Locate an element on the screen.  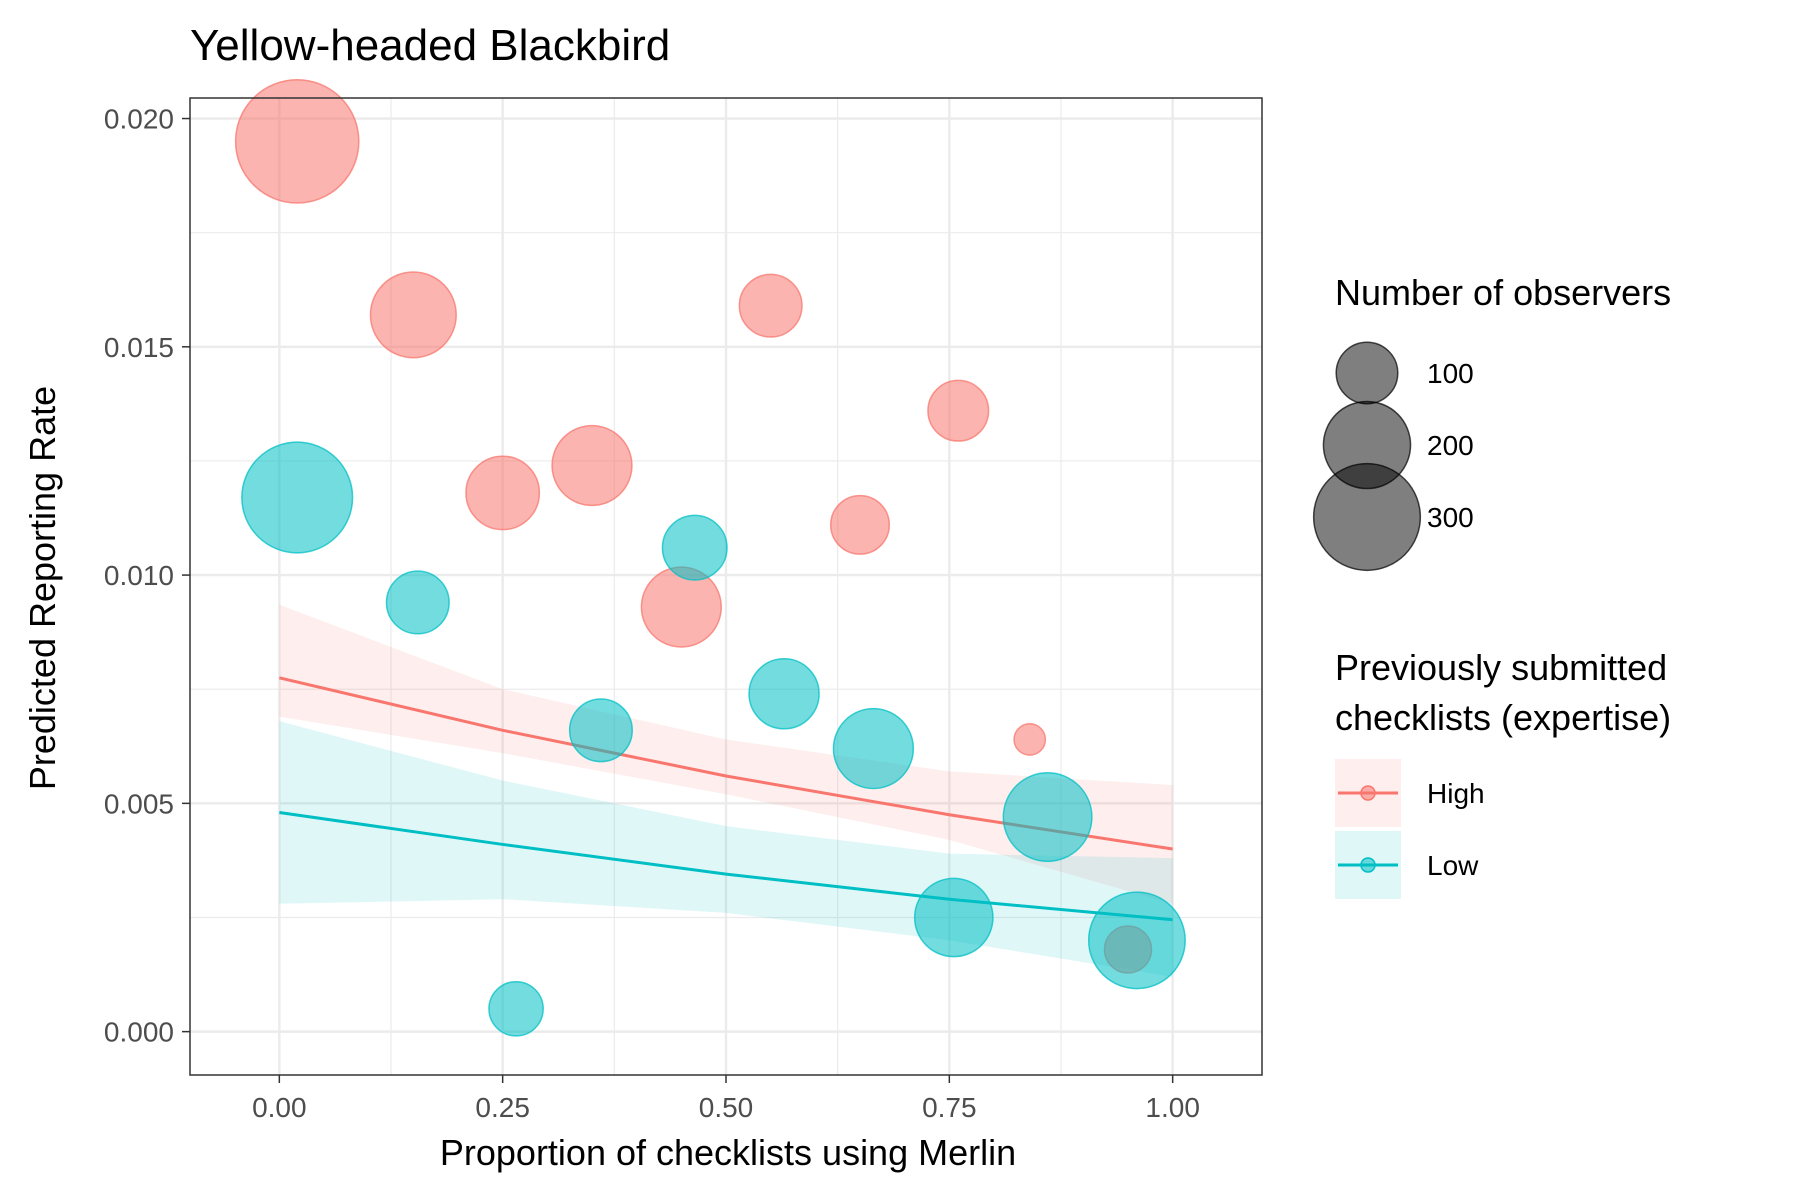
color-legend: High Low is located at coordinates (1410, 829).